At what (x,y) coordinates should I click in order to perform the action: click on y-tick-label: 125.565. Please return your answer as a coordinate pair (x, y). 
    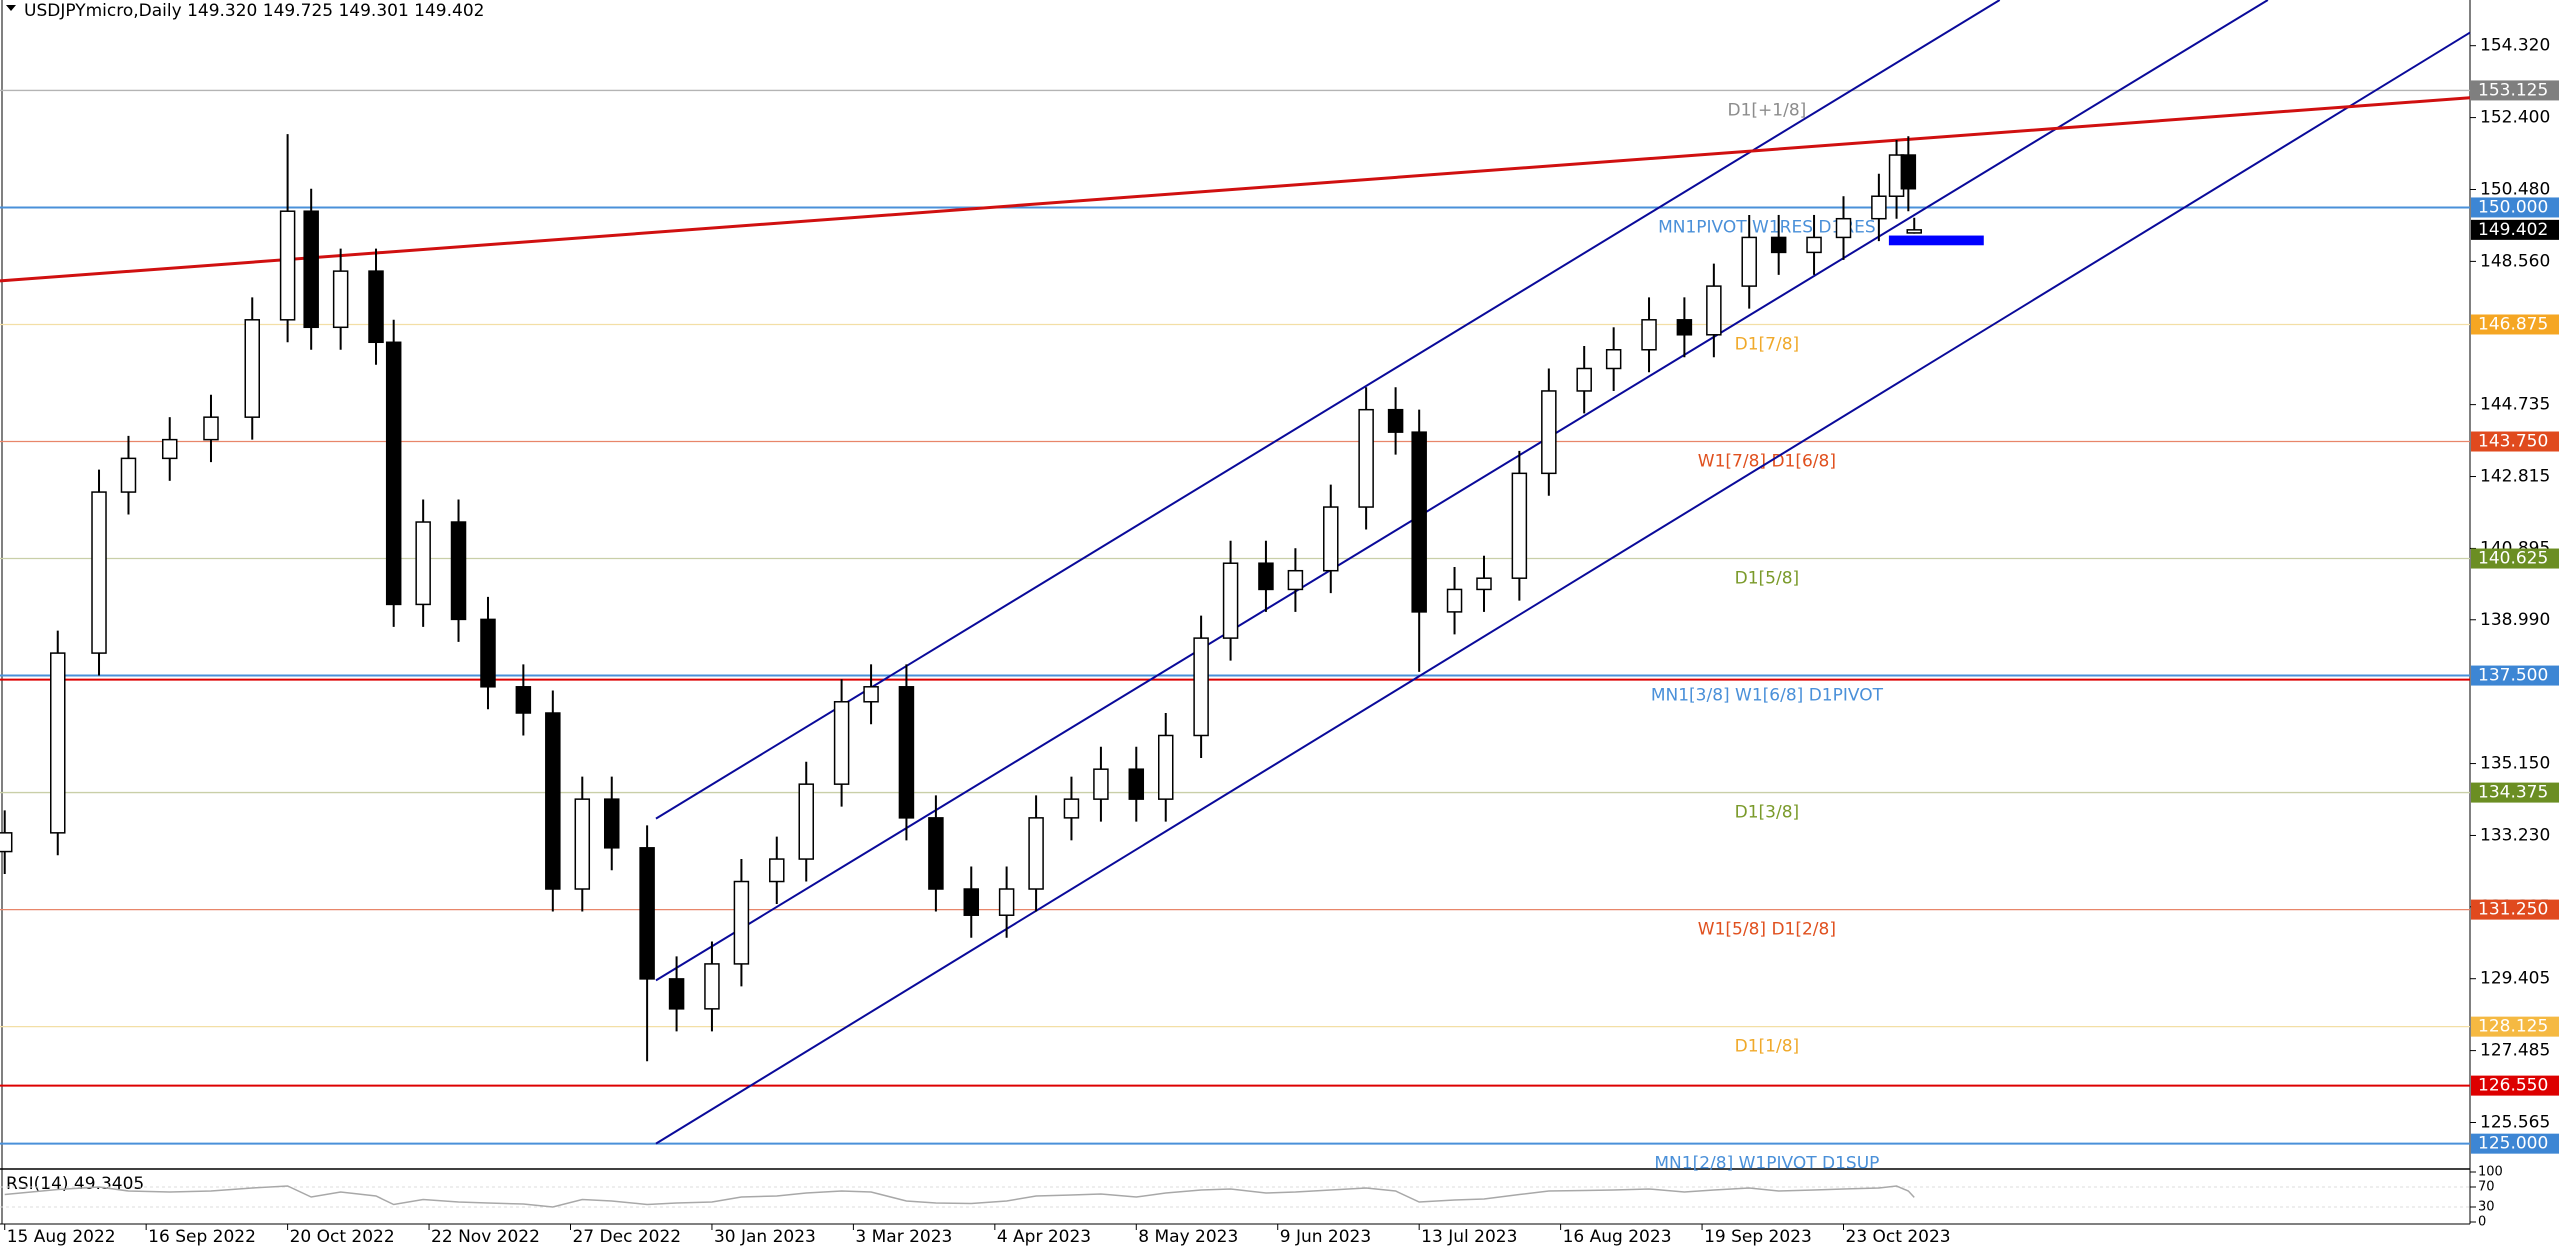
    Looking at the image, I should click on (2515, 1123).